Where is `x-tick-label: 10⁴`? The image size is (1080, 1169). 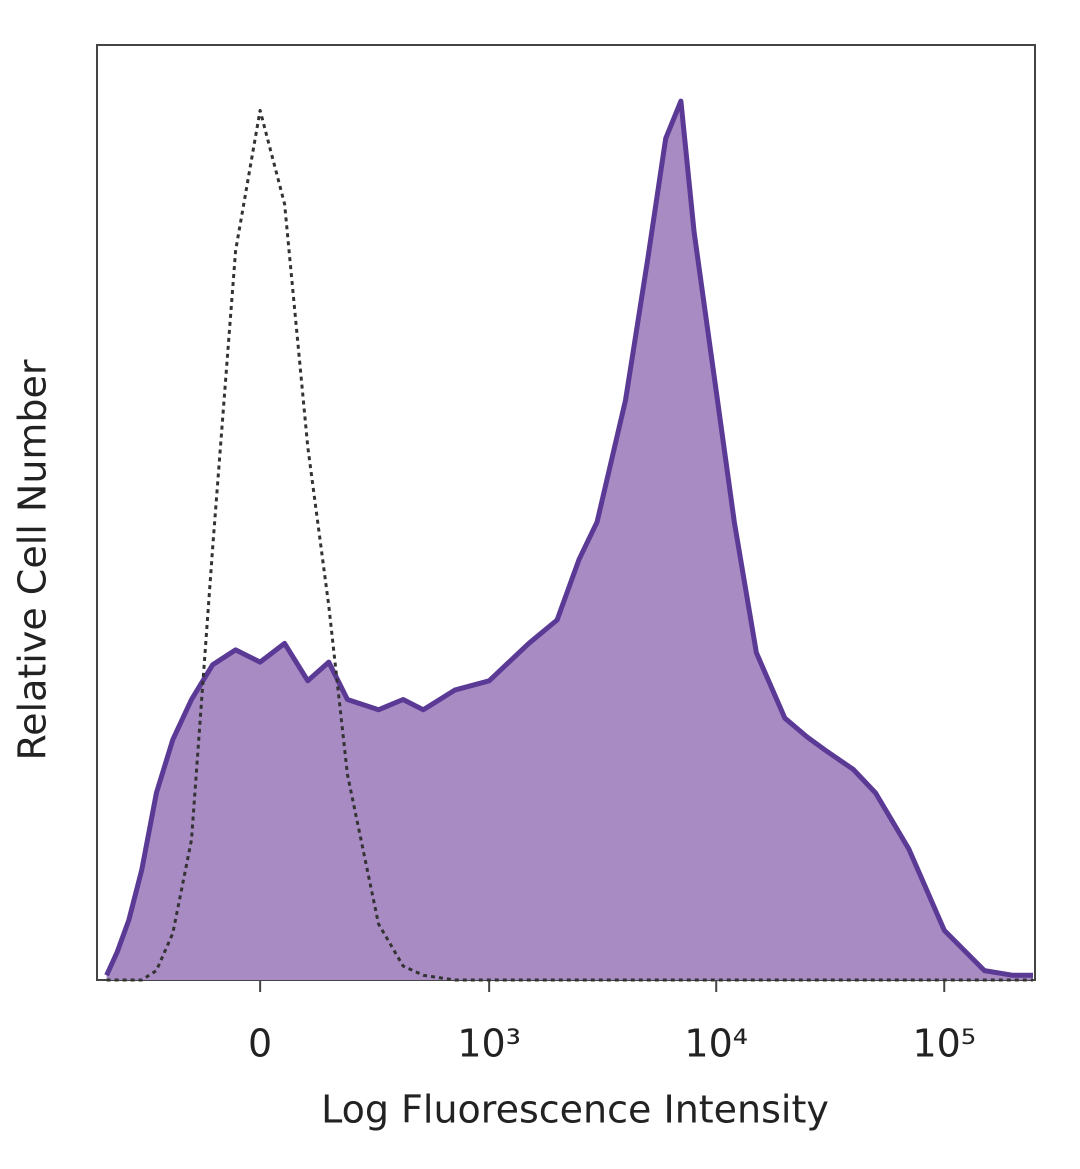
x-tick-label: 10⁴ is located at coordinates (716, 1044).